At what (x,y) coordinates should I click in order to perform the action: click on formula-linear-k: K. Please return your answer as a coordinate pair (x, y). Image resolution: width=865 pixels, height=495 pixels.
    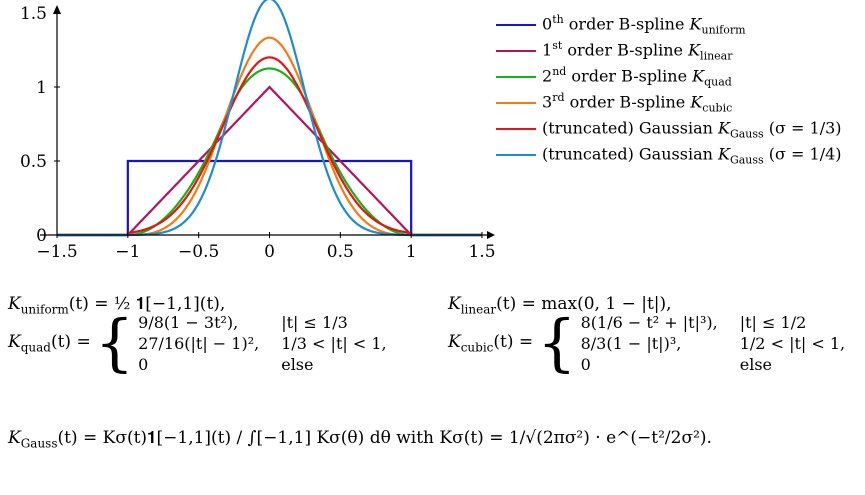
    Looking at the image, I should click on (454, 304).